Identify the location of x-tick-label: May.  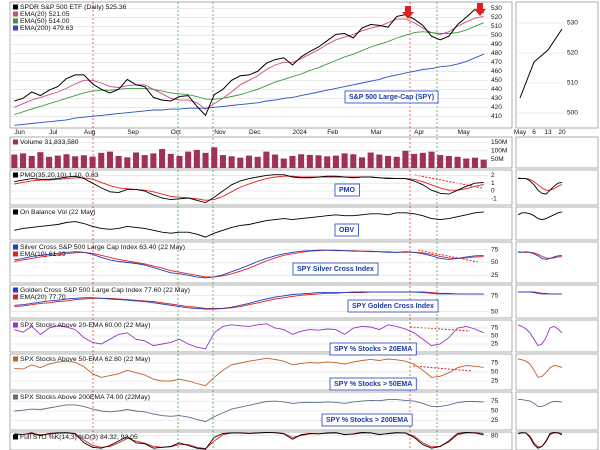
(464, 132).